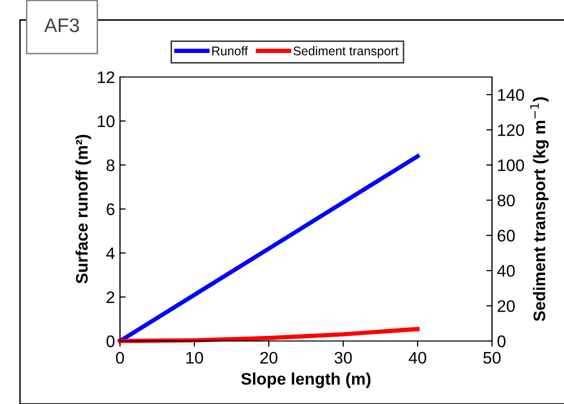 This screenshot has width=564, height=404. I want to click on y2-tick-label: 80, so click(506, 200).